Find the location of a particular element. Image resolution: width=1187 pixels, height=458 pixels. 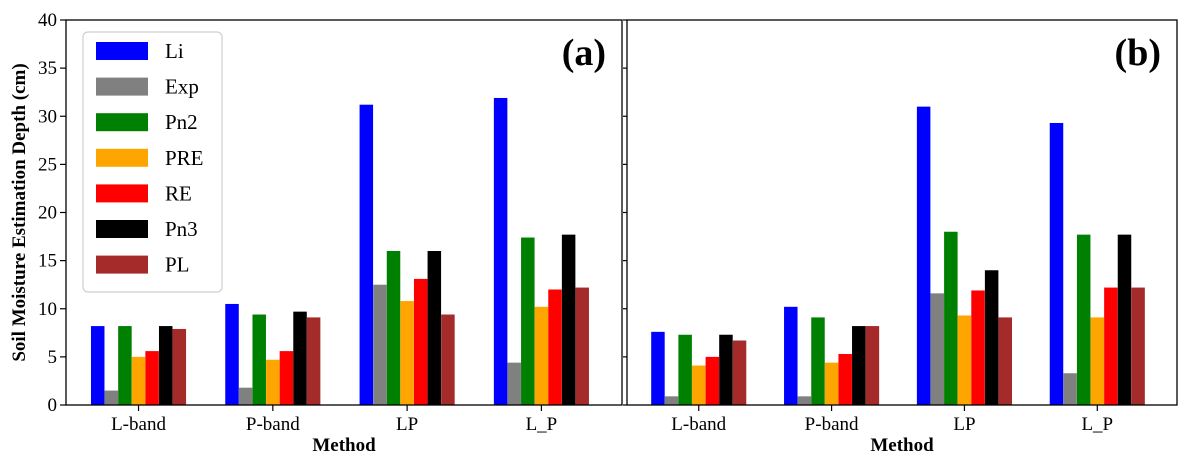

y-tick-label: 0 is located at coordinates (53, 405).